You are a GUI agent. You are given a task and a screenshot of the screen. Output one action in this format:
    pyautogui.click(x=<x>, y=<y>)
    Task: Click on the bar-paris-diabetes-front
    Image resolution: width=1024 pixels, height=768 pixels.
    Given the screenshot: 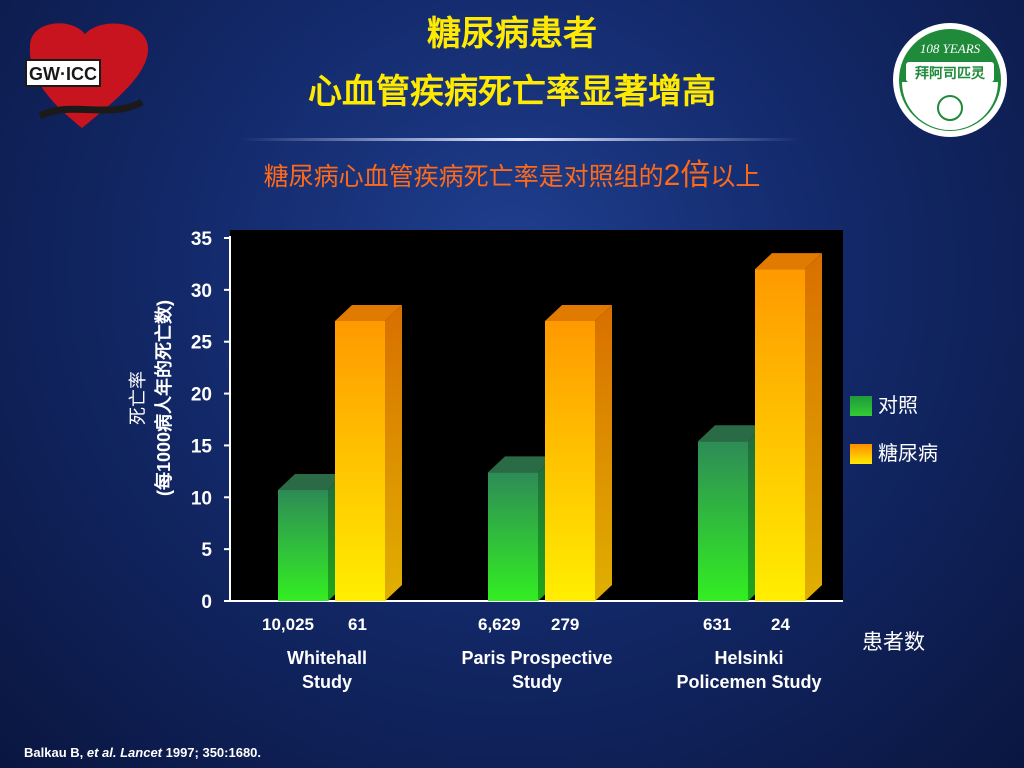 What is the action you would take?
    pyautogui.click(x=570, y=460)
    